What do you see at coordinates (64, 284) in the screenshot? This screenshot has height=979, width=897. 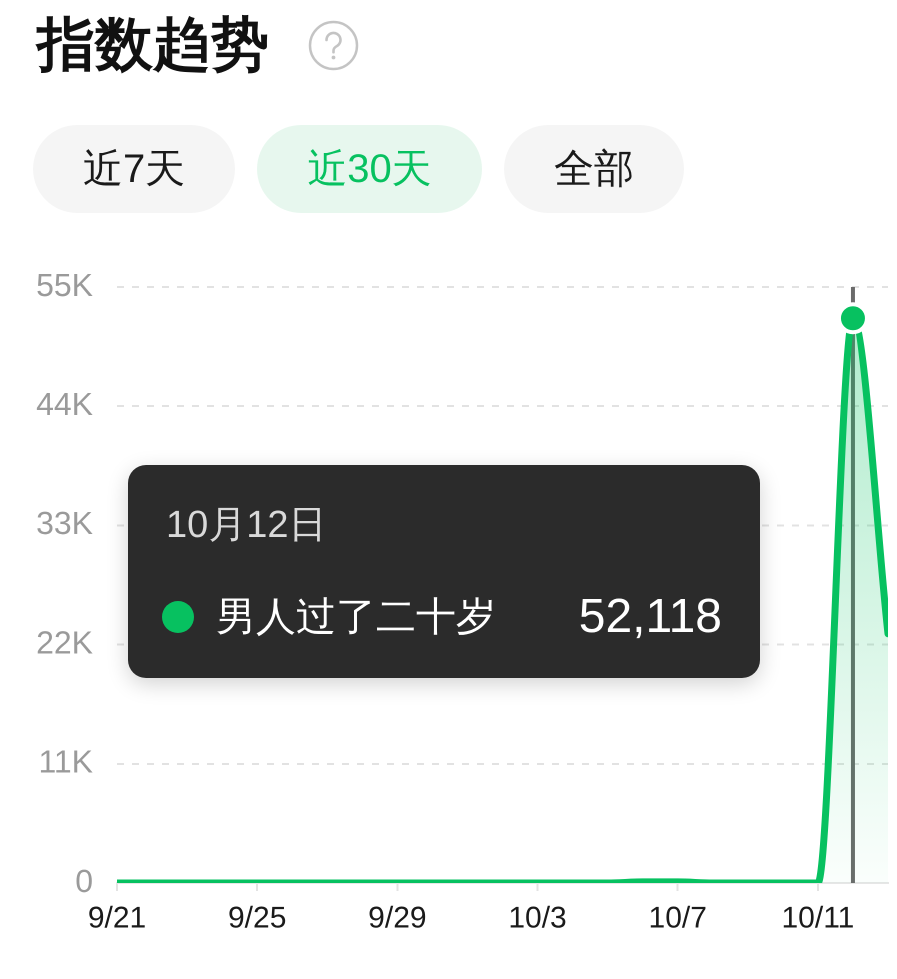 I see `y-tick-label: 55K` at bounding box center [64, 284].